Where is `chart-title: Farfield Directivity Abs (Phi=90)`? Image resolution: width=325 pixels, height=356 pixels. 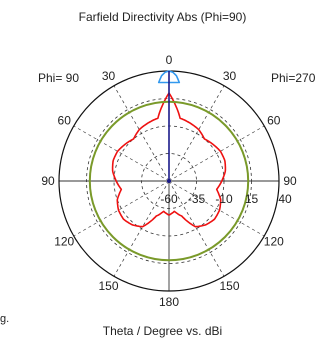
chart-title: Farfield Directivity Abs (Phi=90) is located at coordinates (162, 17).